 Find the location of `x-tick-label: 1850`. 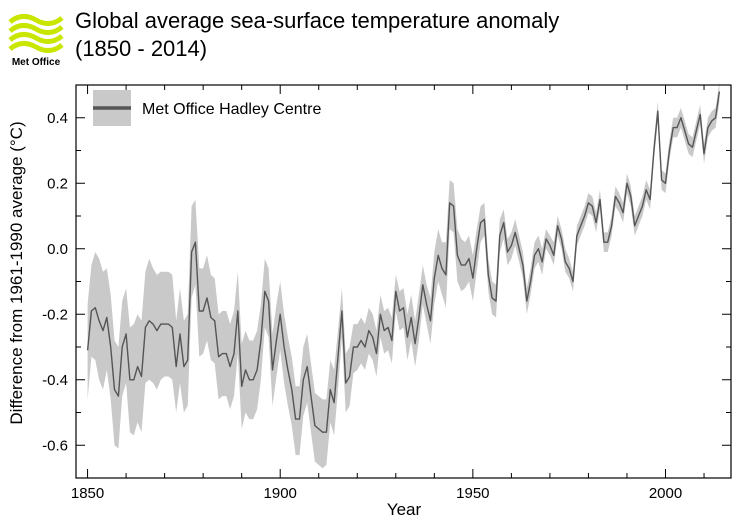

x-tick-label: 1850 is located at coordinates (87, 493).